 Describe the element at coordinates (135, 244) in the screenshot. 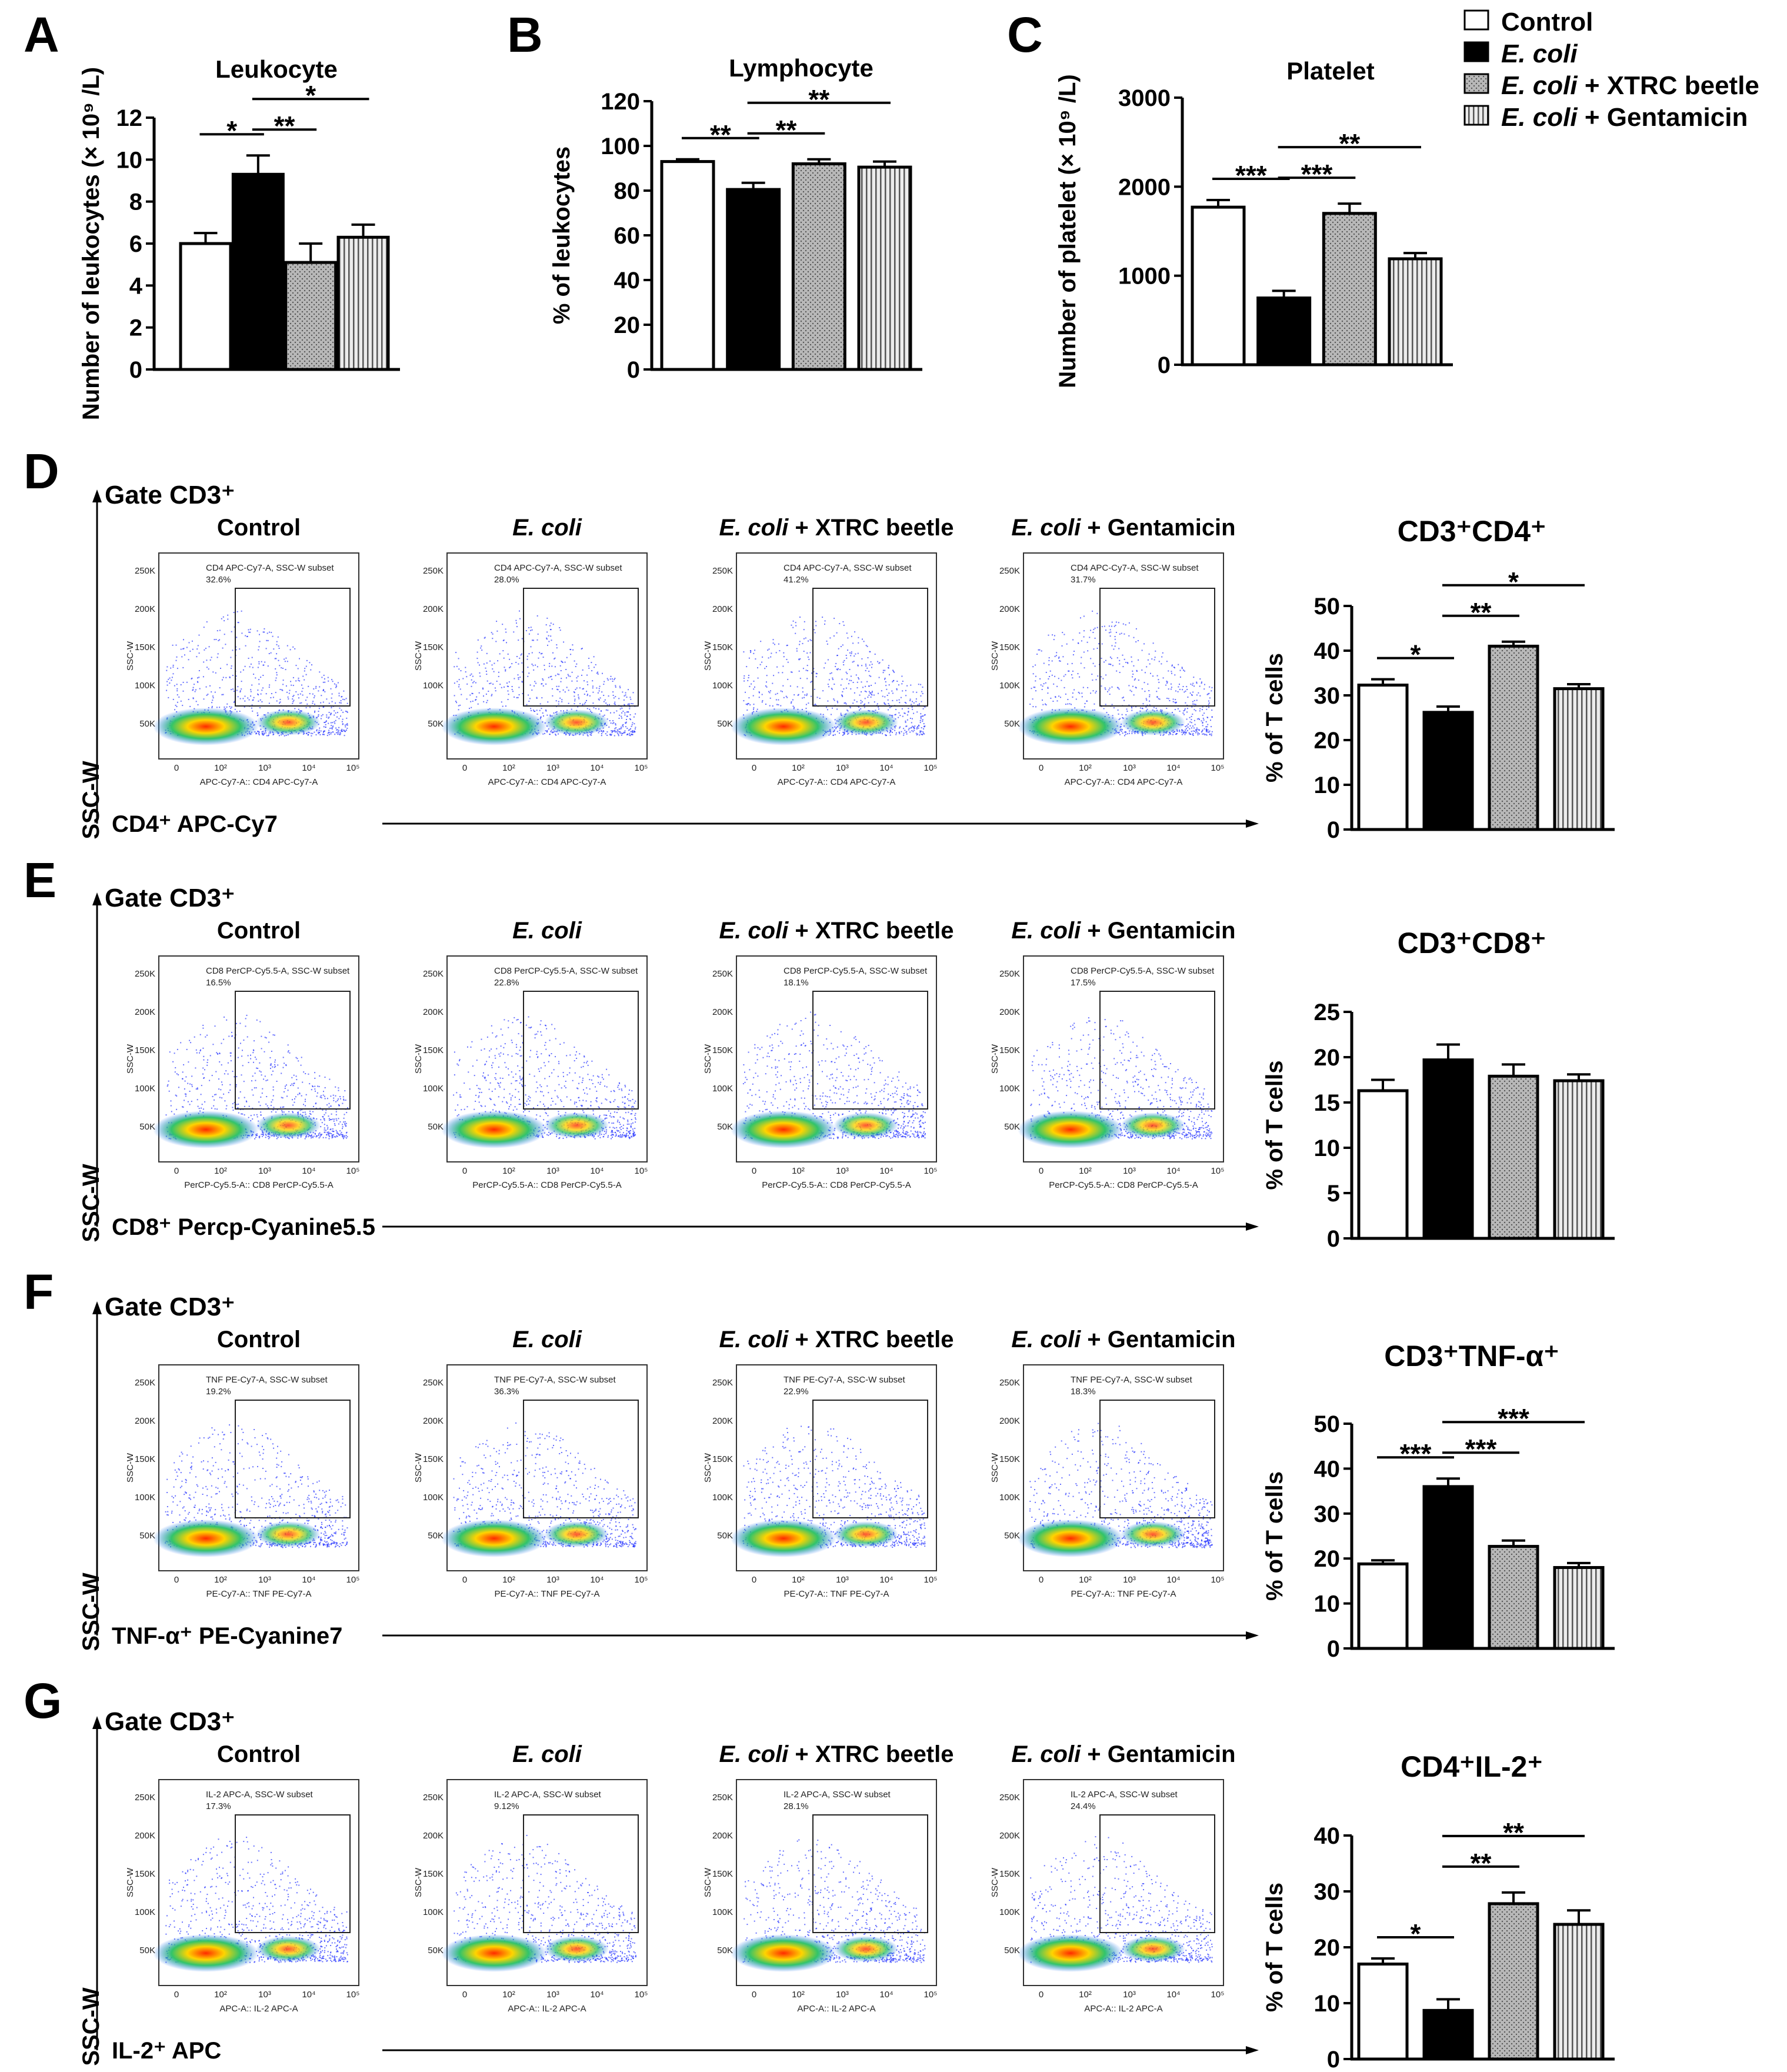

I see `y-tick-label: 6` at that location.